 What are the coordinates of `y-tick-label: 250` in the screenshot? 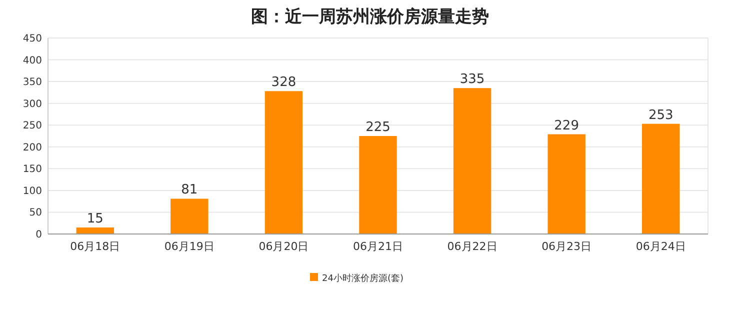 It's located at (32, 126).